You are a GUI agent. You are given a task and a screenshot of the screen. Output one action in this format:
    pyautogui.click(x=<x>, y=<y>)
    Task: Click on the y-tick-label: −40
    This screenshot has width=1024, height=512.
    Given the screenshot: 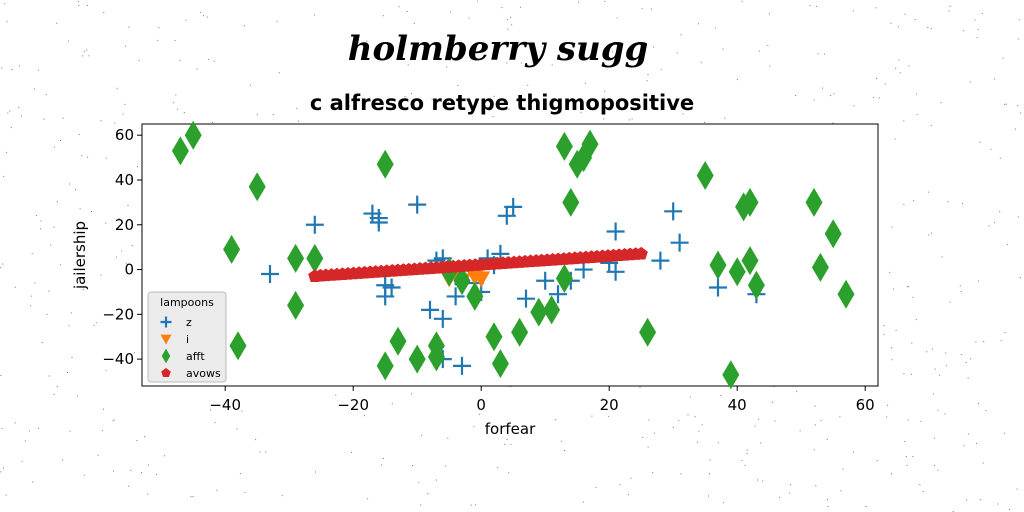 What is the action you would take?
    pyautogui.click(x=118, y=359)
    